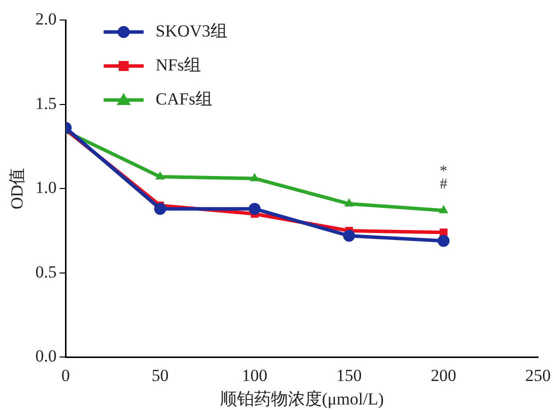 The image size is (554, 410). I want to click on legend-label: NFs组, so click(179, 64).